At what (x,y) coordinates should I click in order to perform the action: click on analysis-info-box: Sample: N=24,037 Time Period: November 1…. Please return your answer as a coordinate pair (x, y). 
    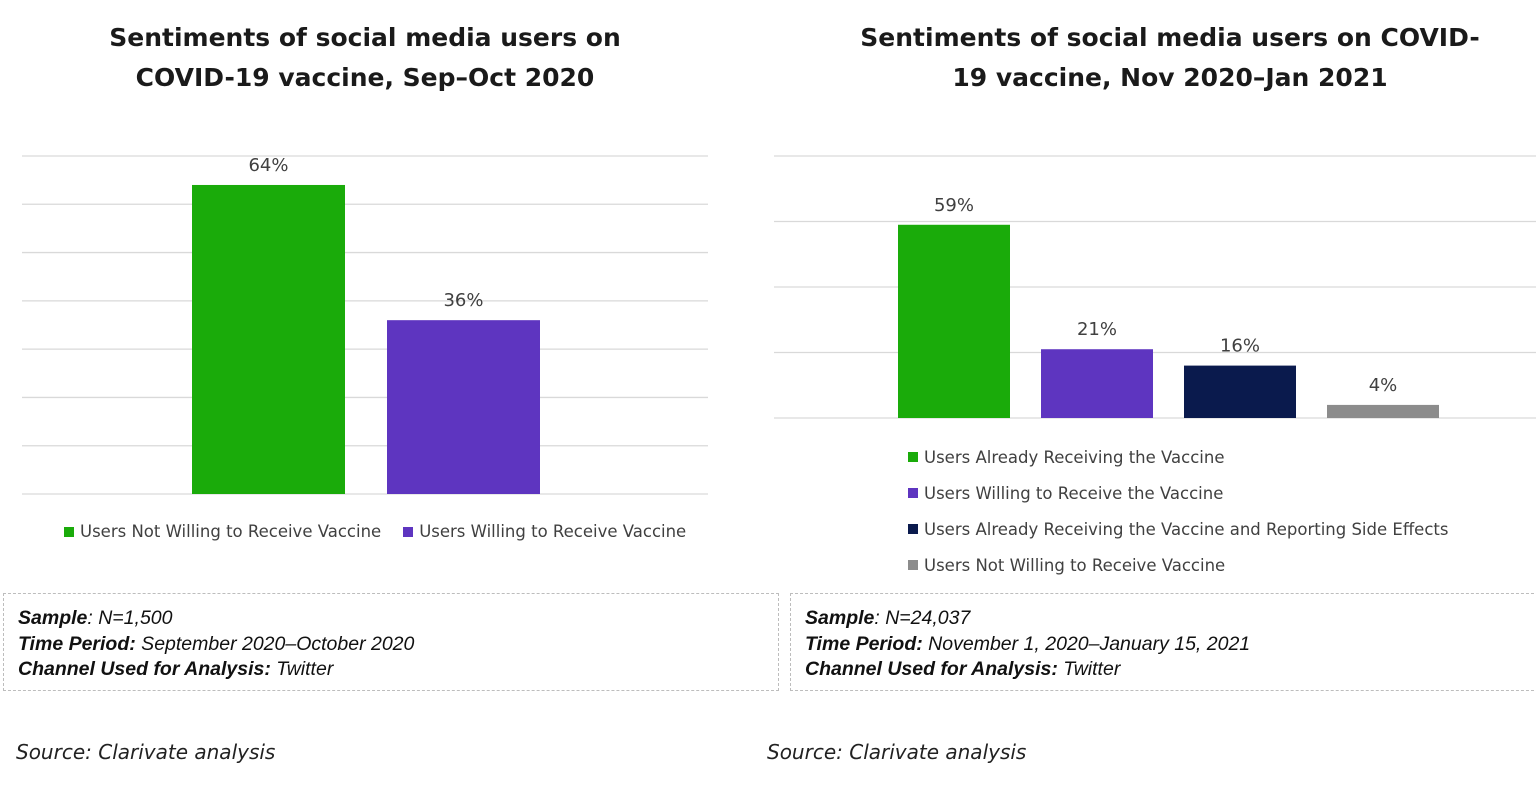
    Looking at the image, I should click on (1163, 642).